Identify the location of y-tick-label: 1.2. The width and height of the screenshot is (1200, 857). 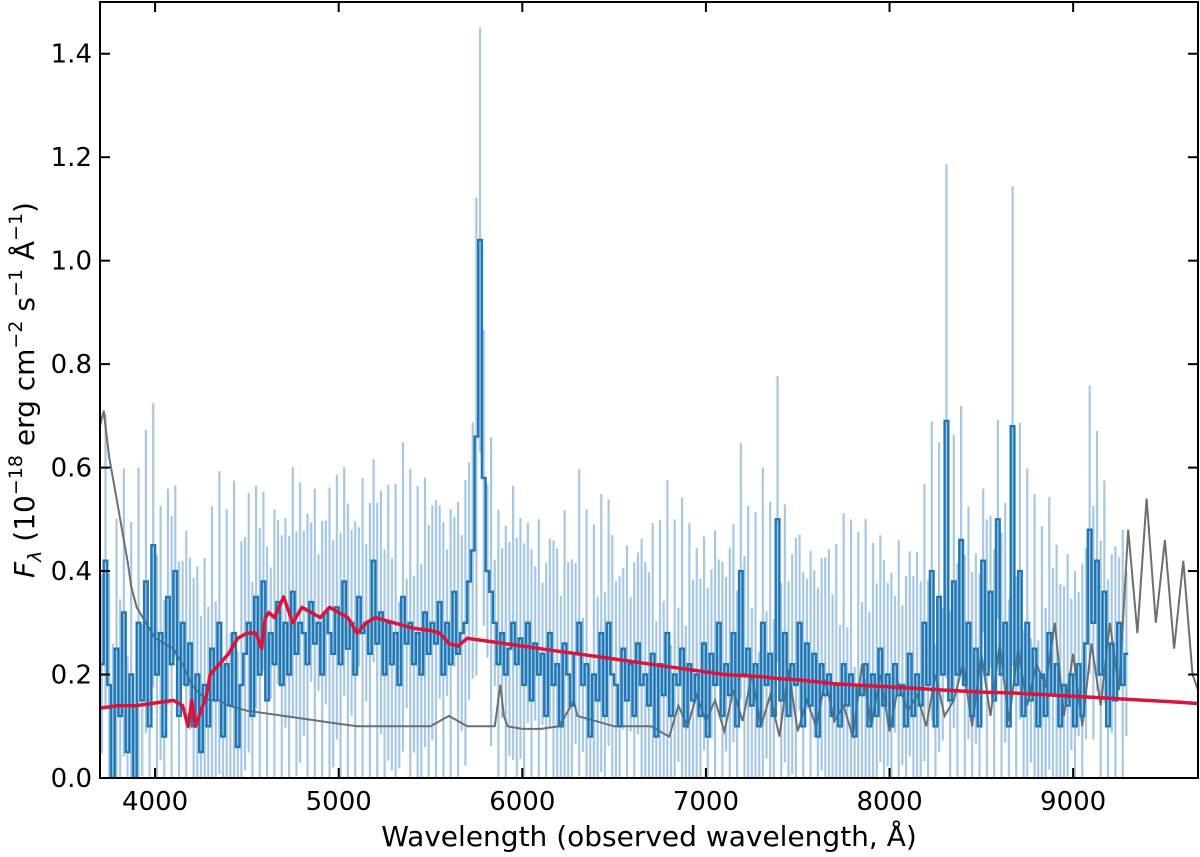
(71, 158).